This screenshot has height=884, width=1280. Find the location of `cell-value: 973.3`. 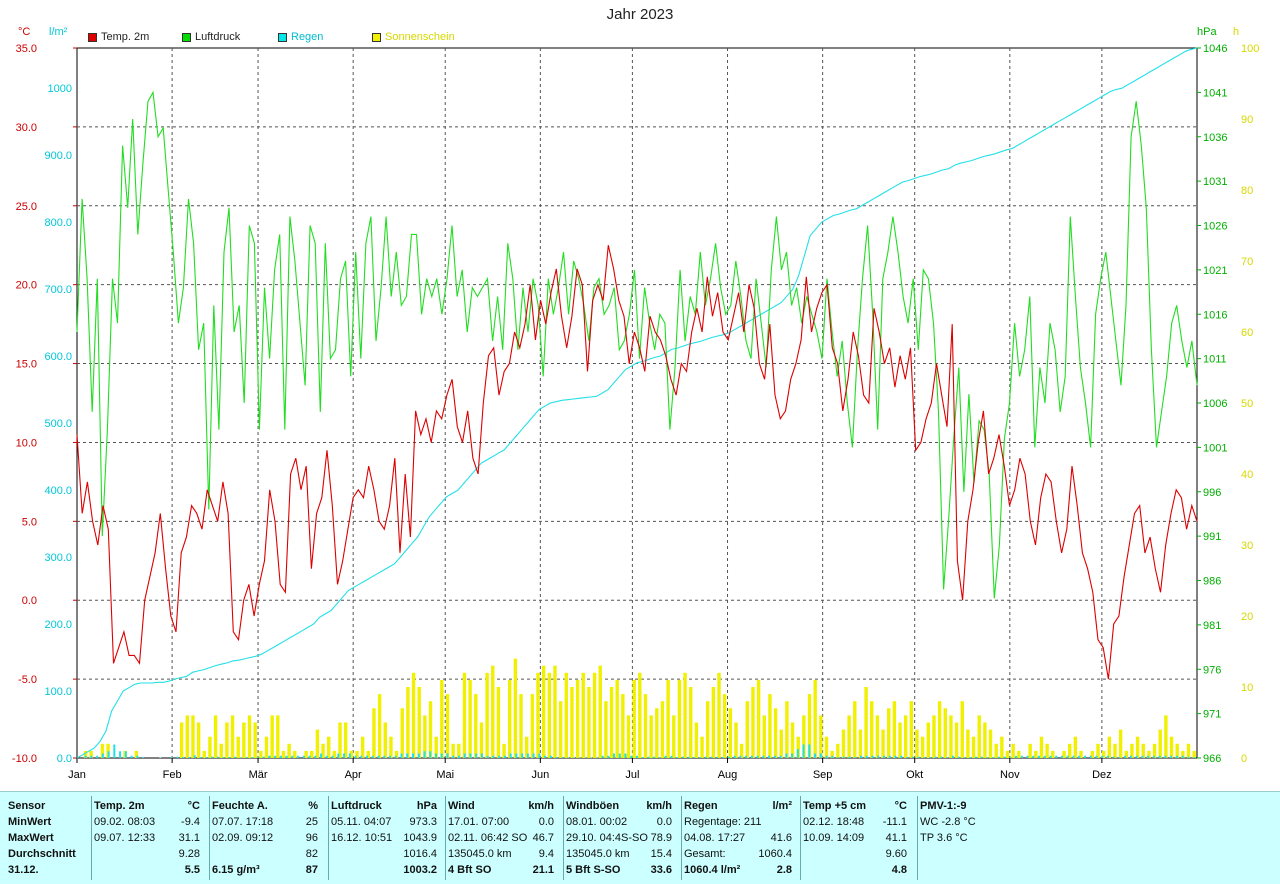

cell-value: 973.3 is located at coordinates (423, 822).